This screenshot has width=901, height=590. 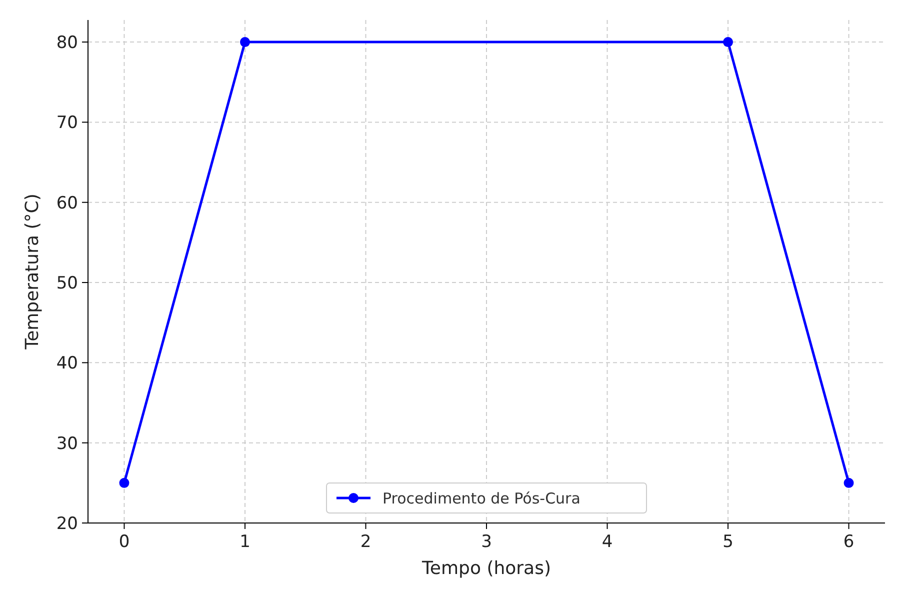 I want to click on x-tick-label: 1, so click(x=245, y=542).